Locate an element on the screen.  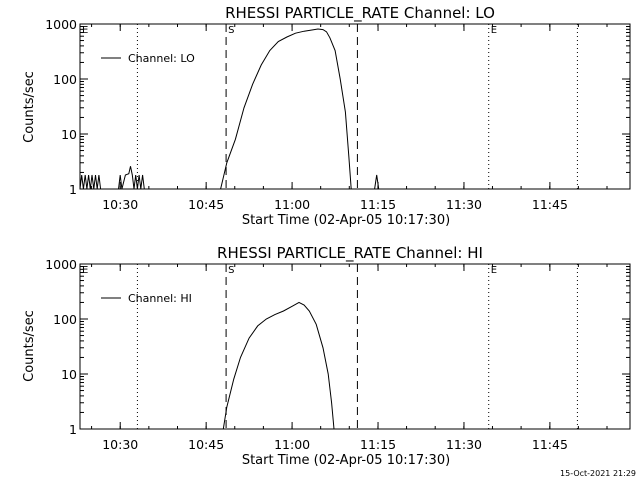
legend-label-hi: Channel: HI is located at coordinates (160, 298).